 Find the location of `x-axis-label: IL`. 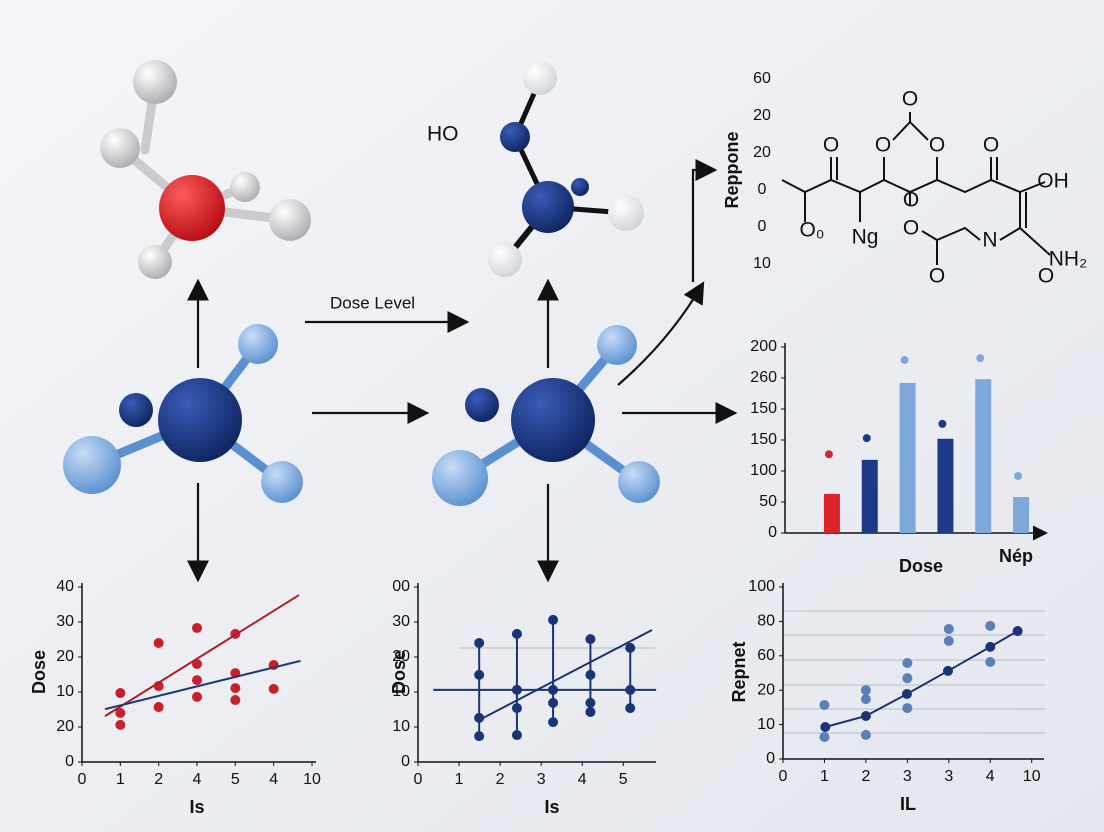

x-axis-label: IL is located at coordinates (908, 804).